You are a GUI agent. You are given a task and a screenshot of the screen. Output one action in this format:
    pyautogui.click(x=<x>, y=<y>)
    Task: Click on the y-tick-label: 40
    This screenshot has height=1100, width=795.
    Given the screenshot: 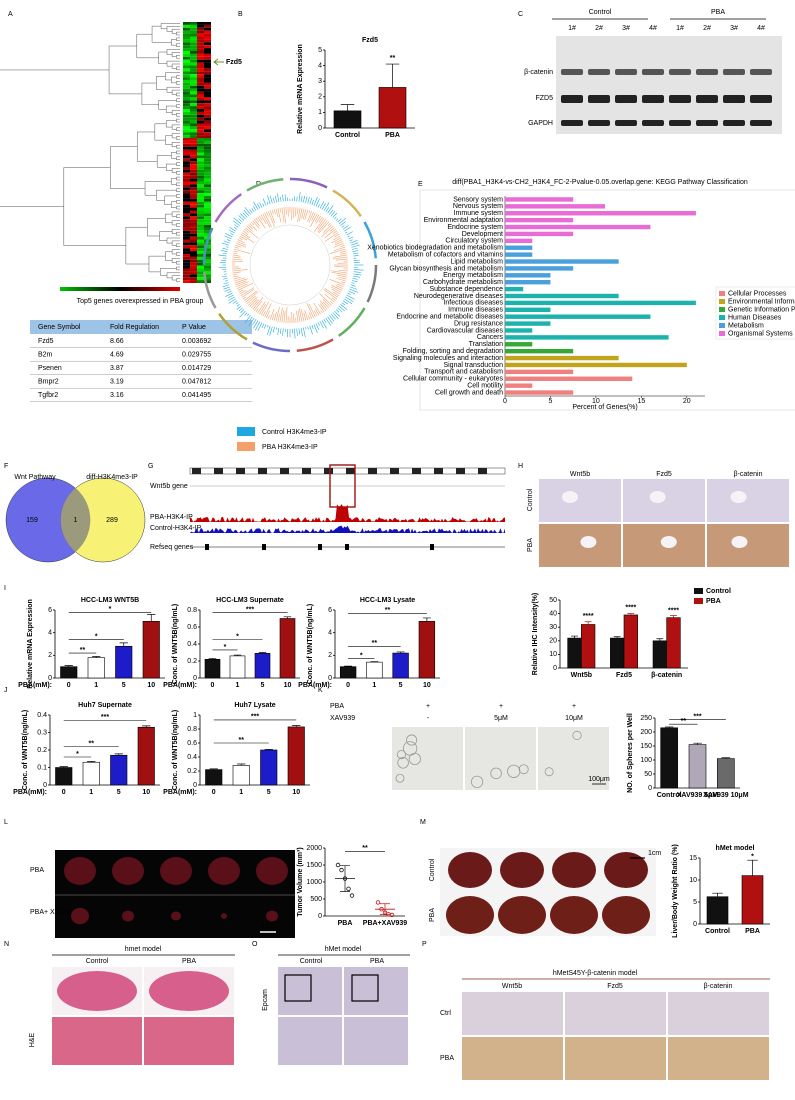 What is the action you would take?
    pyautogui.click(x=553, y=613)
    